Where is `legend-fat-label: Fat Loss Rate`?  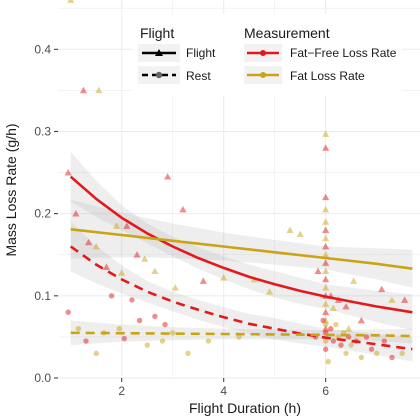 legend-fat-label: Fat Loss Rate is located at coordinates (327, 76).